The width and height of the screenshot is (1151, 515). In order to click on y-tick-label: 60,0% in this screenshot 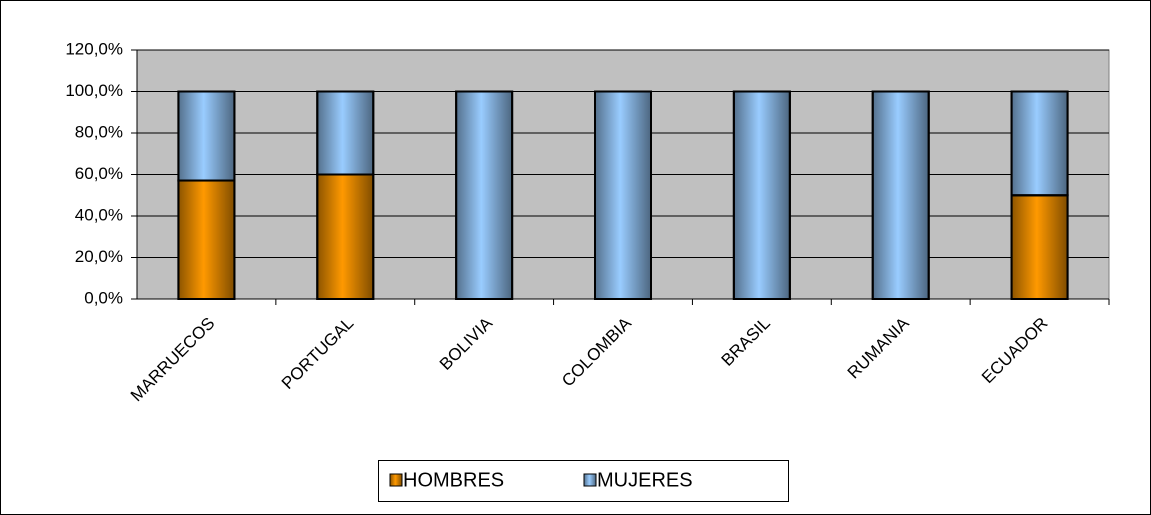, I will do `click(99, 173)`.